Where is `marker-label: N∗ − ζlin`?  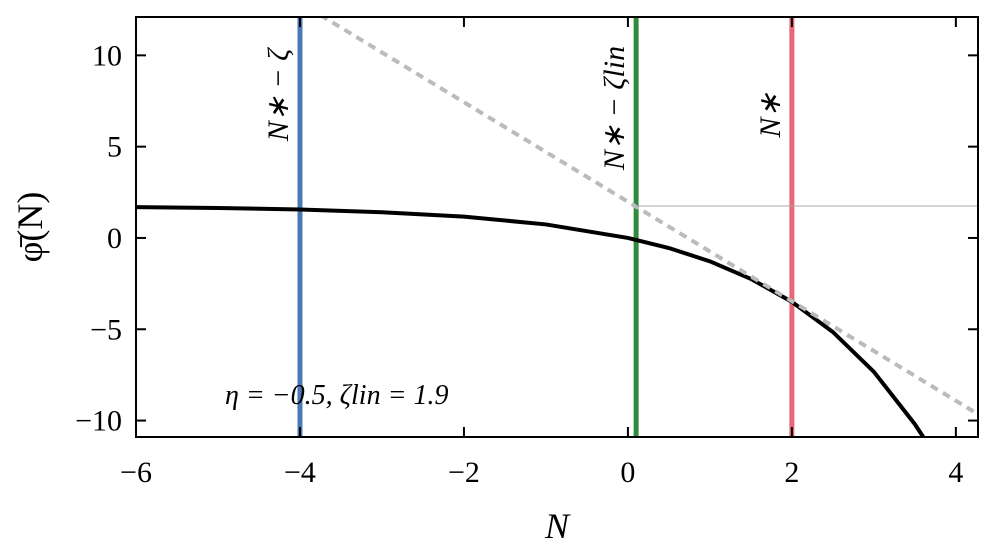 marker-label: N∗ − ζlin is located at coordinates (614, 108).